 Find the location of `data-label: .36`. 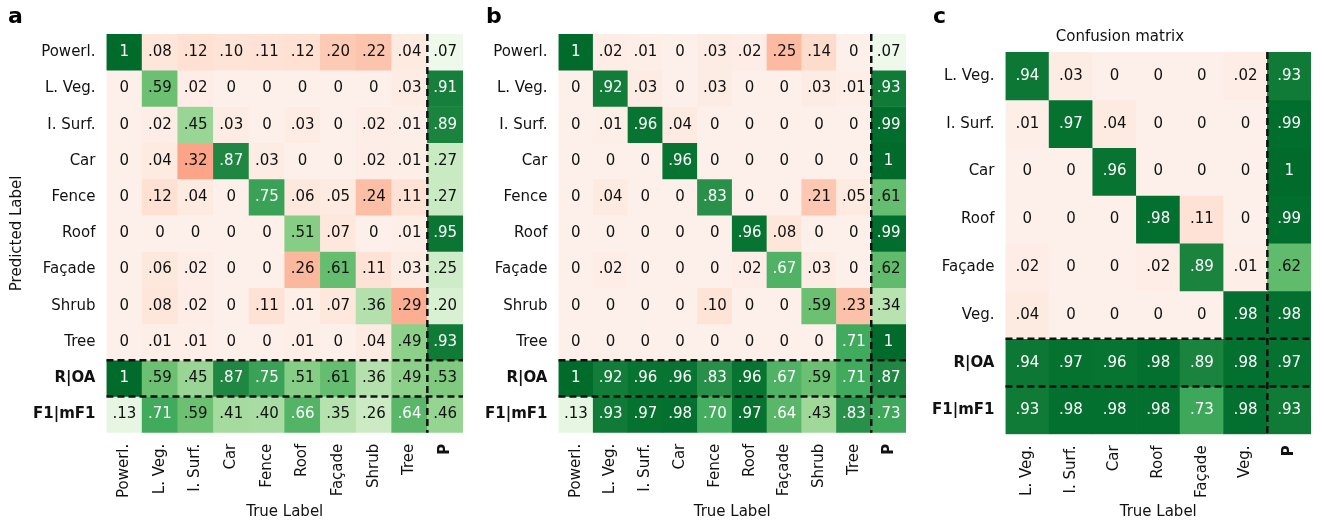

data-label: .36 is located at coordinates (373, 377).